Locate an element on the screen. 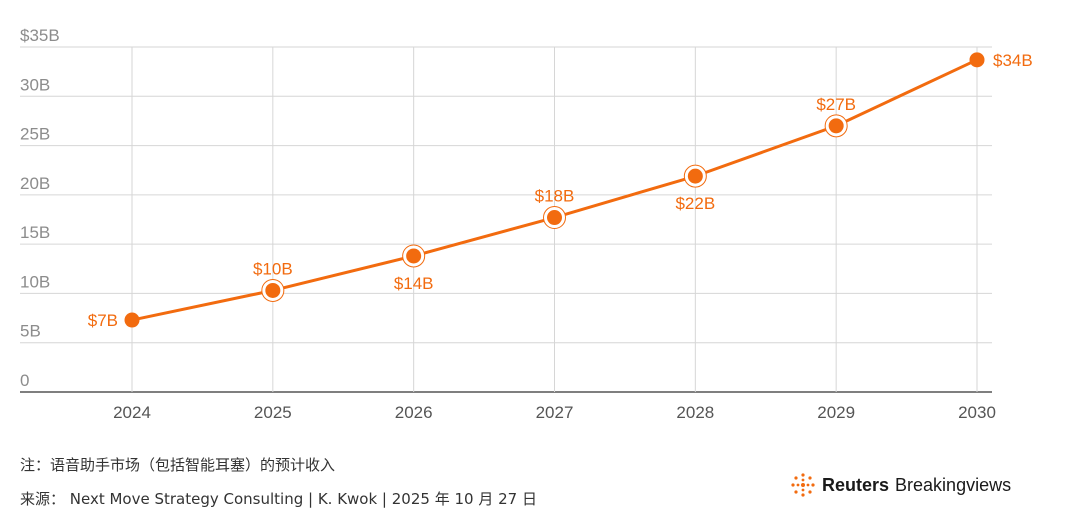 Image resolution: width=1080 pixels, height=523 pixels. x-tick-label: 2030 is located at coordinates (977, 412).